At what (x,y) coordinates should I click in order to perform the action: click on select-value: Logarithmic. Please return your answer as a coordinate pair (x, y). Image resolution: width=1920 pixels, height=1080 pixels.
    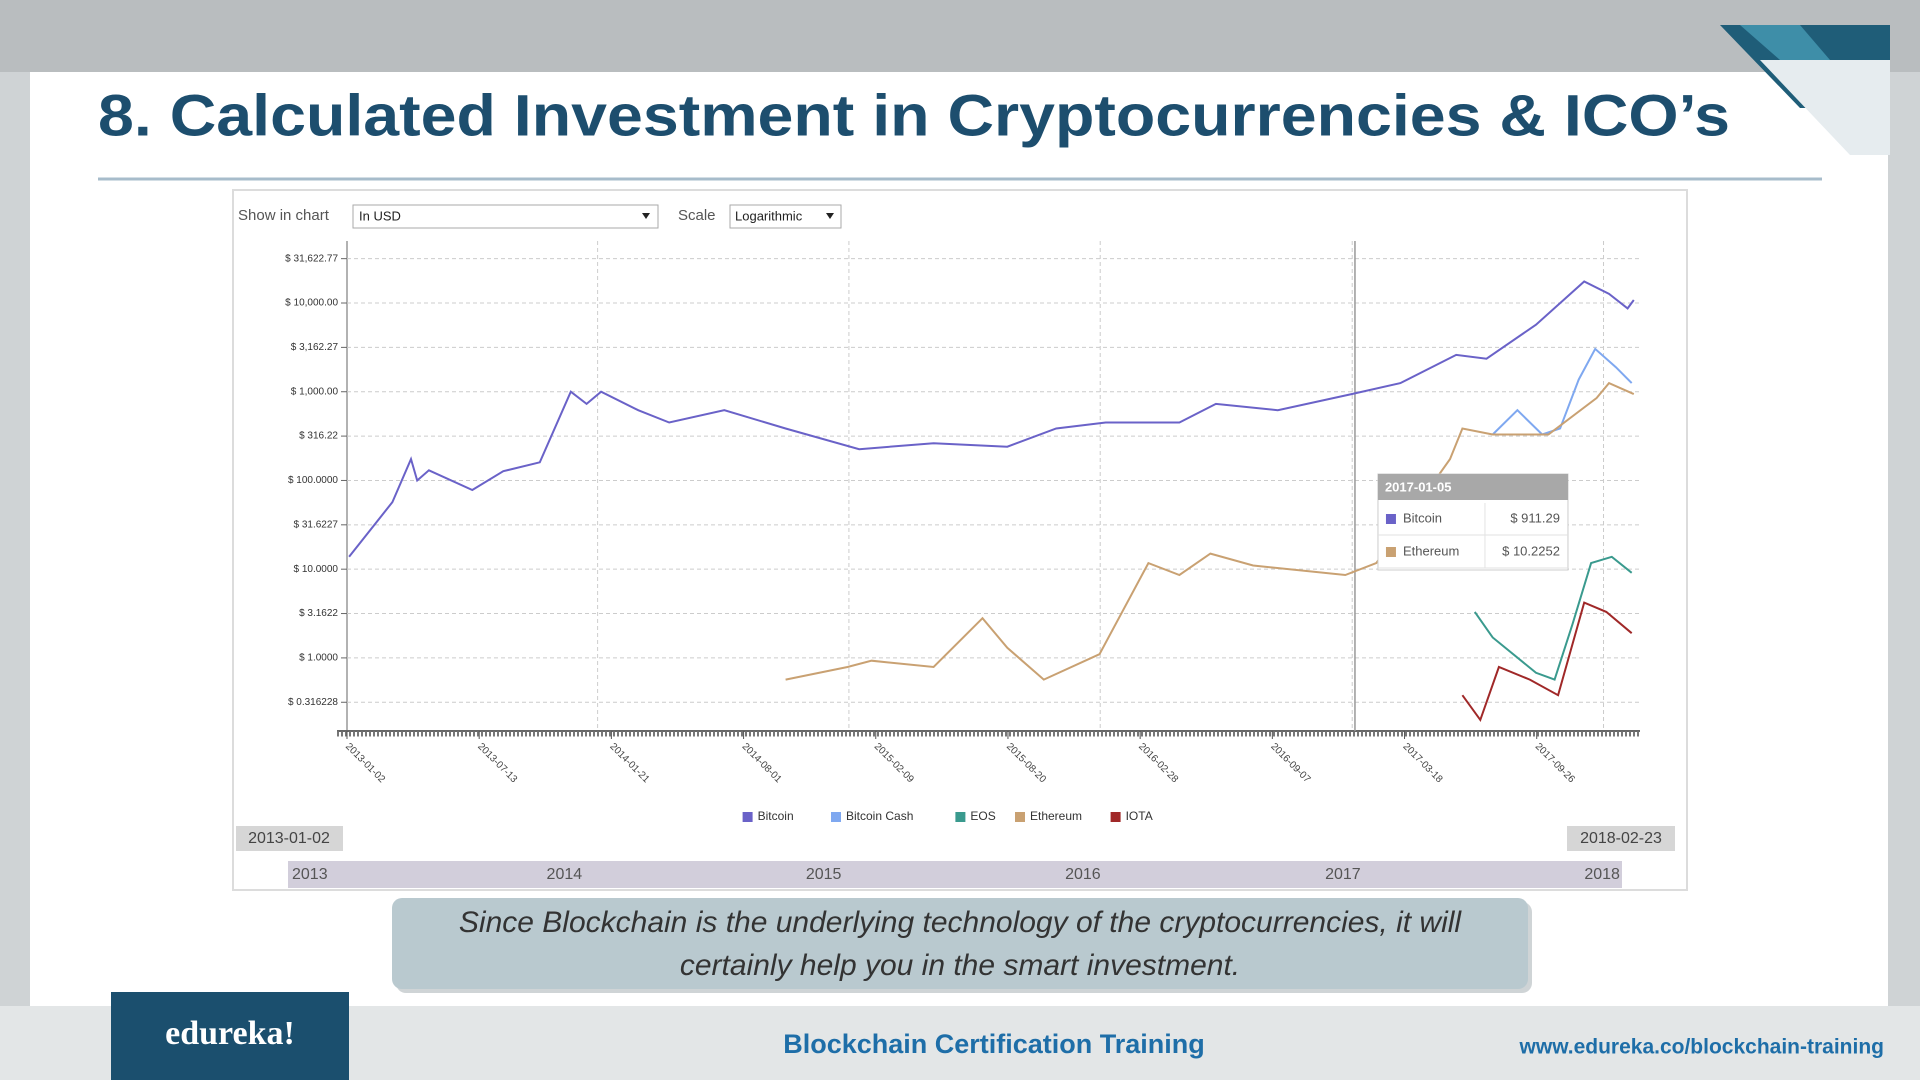
    Looking at the image, I should click on (769, 215).